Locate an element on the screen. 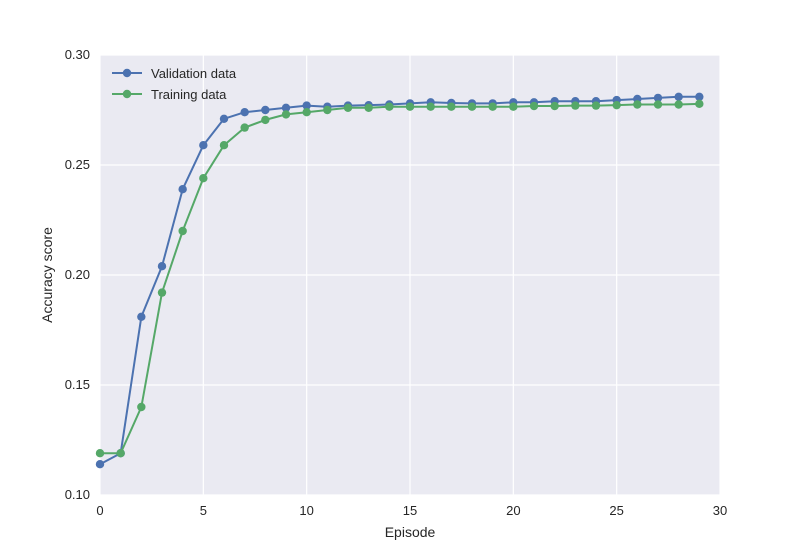 This screenshot has width=800, height=550. legend-marker-validation is located at coordinates (127, 73).